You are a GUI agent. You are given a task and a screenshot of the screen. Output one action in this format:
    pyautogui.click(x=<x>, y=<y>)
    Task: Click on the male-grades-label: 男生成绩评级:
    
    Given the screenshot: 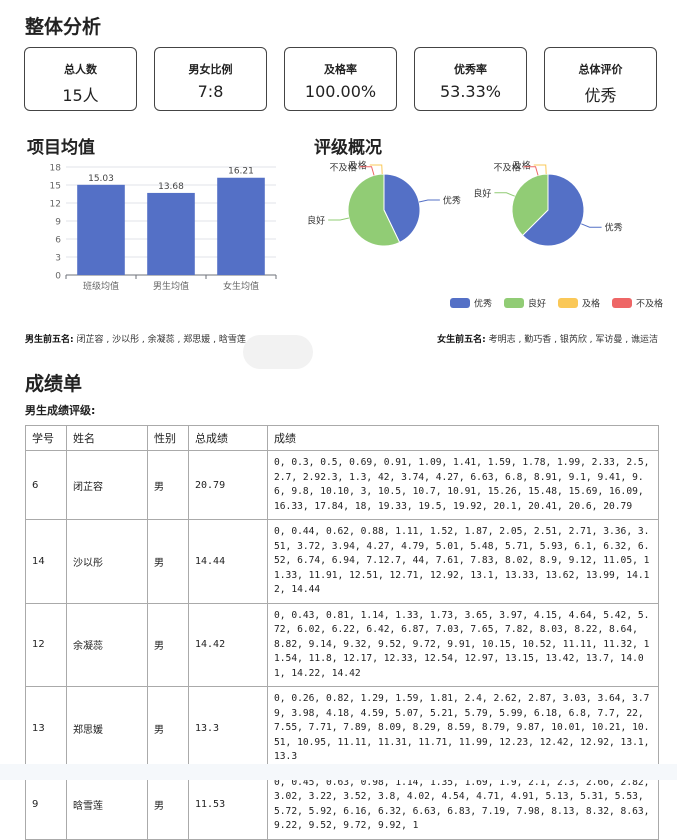 What is the action you would take?
    pyautogui.click(x=60, y=410)
    